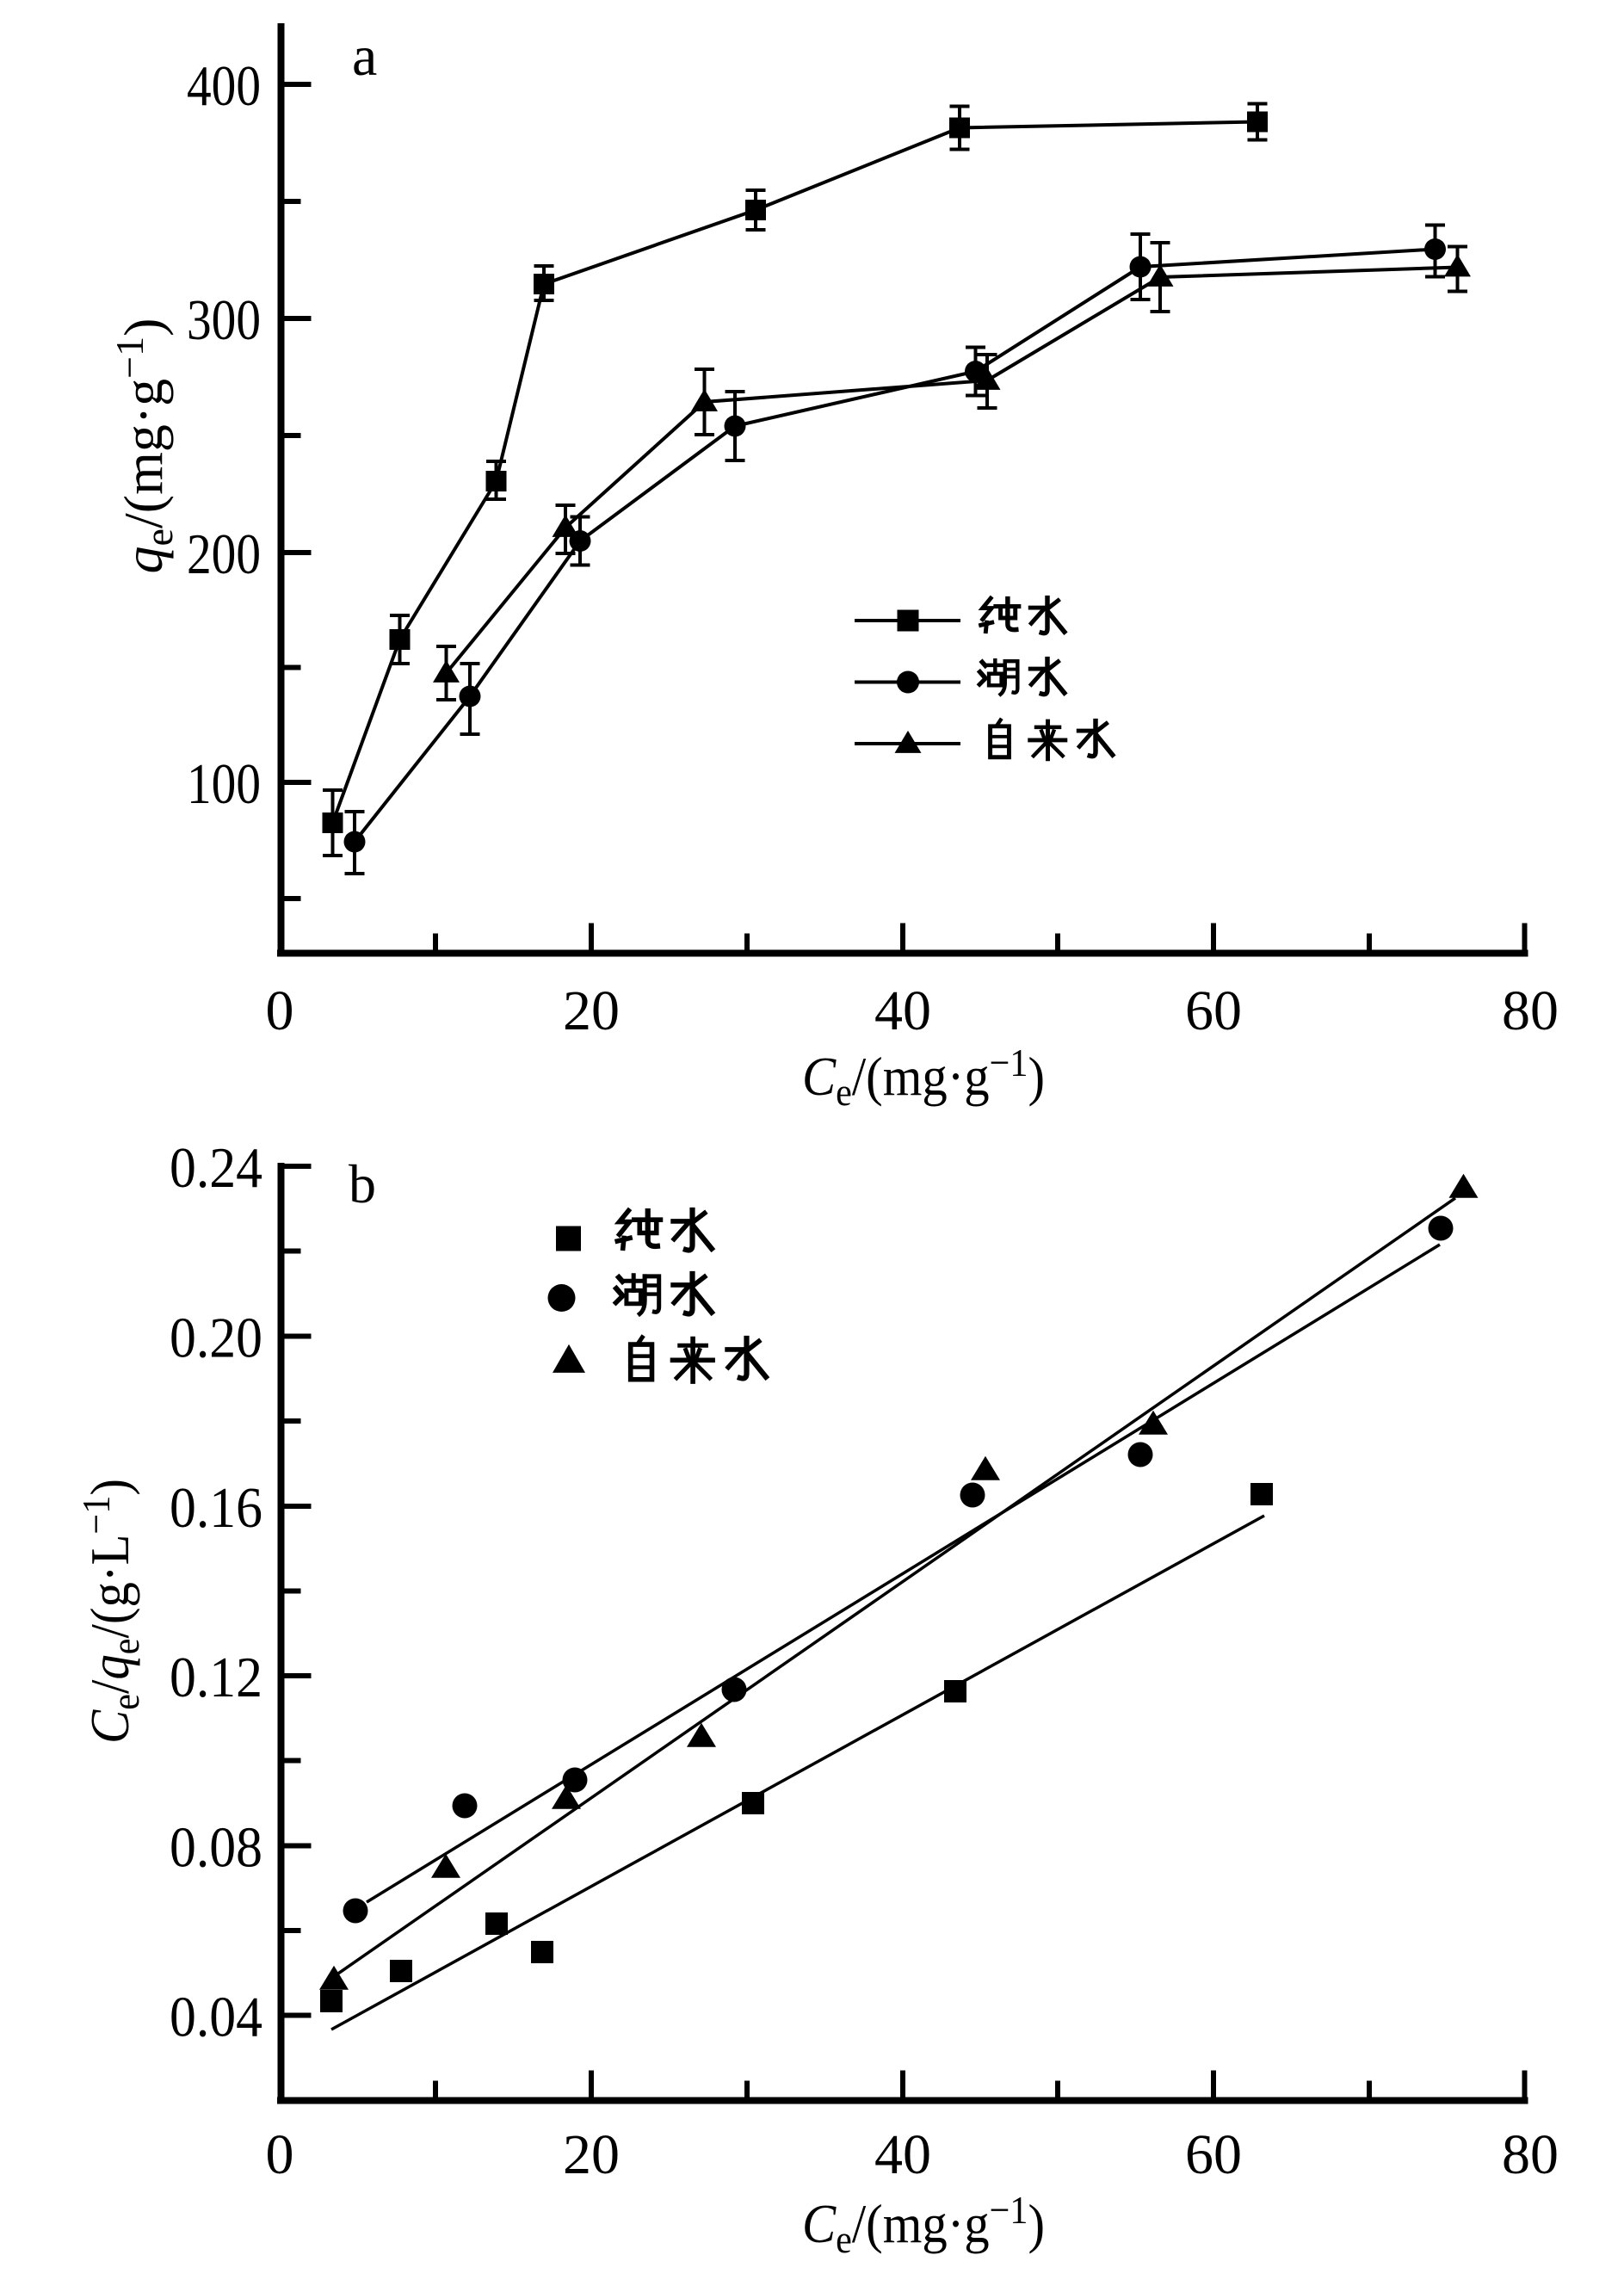 The width and height of the screenshot is (1624, 2286). What do you see at coordinates (224, 784) in the screenshot?
I see `svg-text: 100` at bounding box center [224, 784].